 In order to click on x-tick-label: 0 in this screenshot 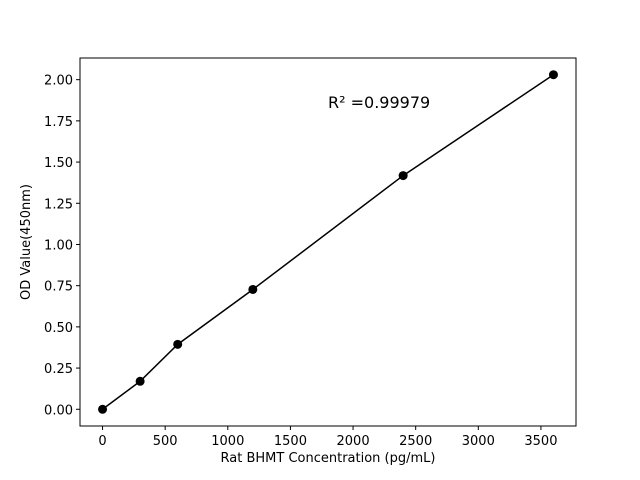, I will do `click(102, 441)`.